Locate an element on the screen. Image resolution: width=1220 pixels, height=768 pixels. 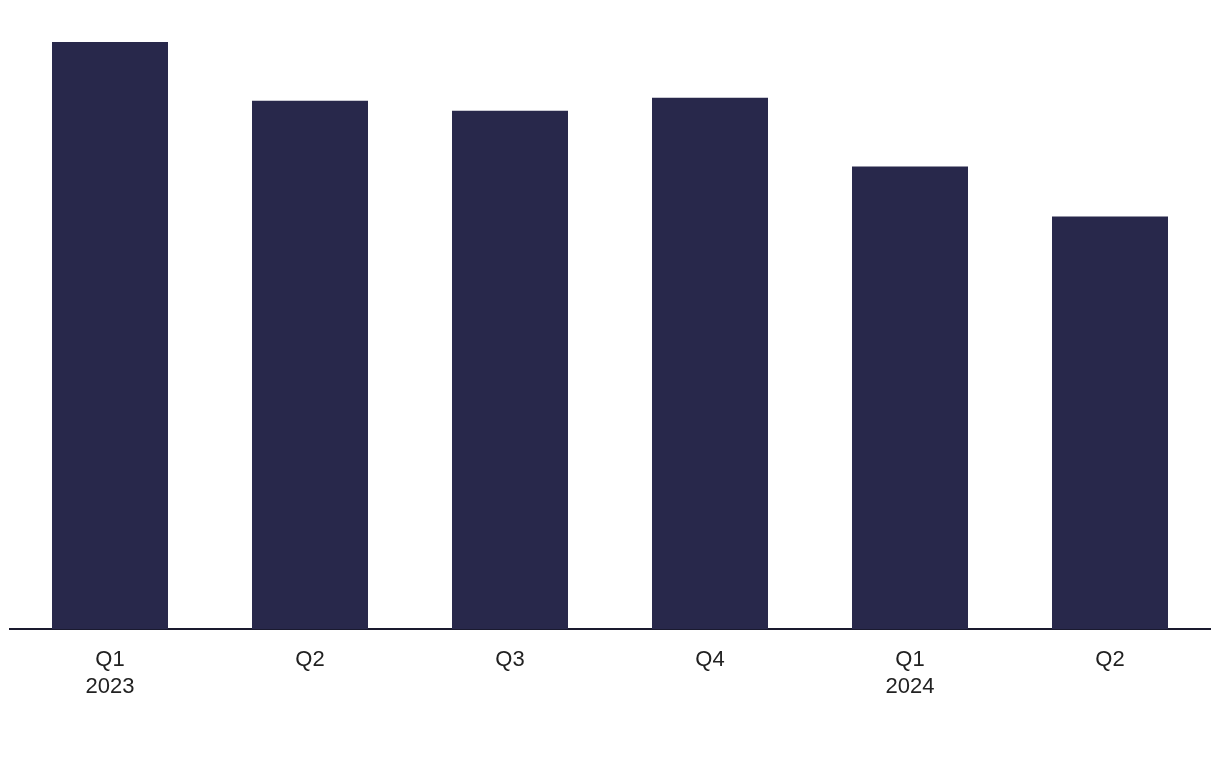
x-tick-label: Q3 is located at coordinates (510, 659).